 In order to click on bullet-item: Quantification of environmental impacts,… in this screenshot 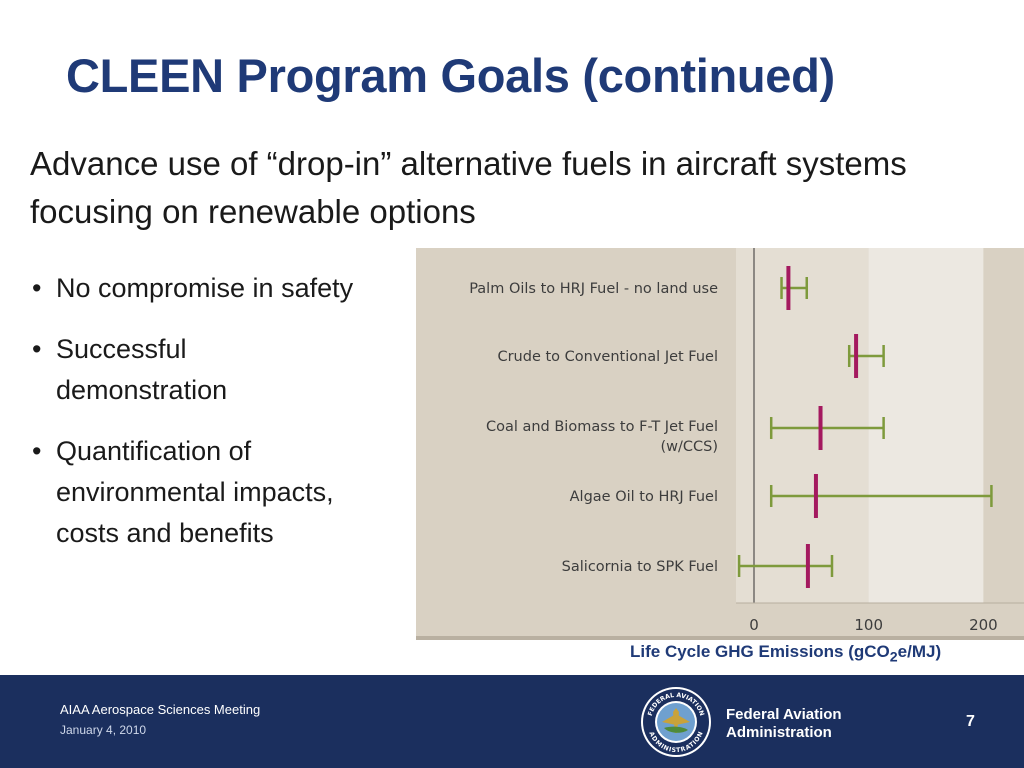, I will do `click(195, 492)`.